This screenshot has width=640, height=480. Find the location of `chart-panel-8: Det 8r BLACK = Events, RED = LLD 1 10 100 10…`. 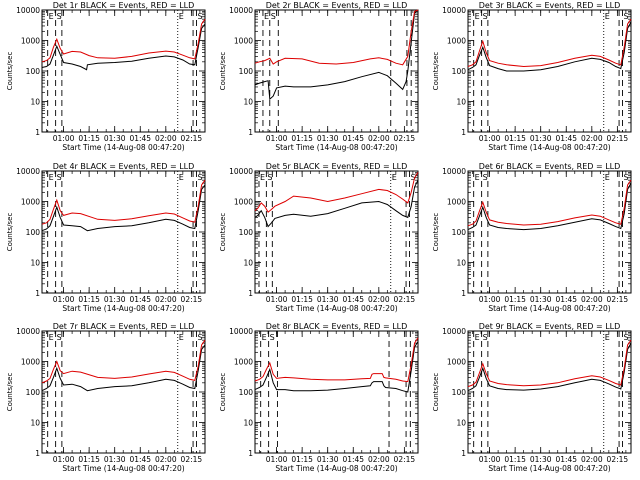

chart-panel-8: Det 8r BLACK = Events, RED = LLD 1 10 100 10… is located at coordinates (319, 397).